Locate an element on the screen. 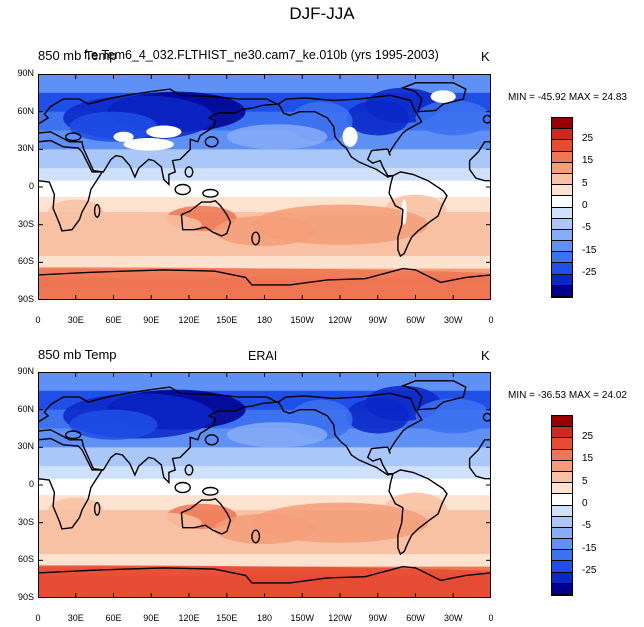 This screenshot has width=644, height=627. missing-data is located at coordinates (284, 157).